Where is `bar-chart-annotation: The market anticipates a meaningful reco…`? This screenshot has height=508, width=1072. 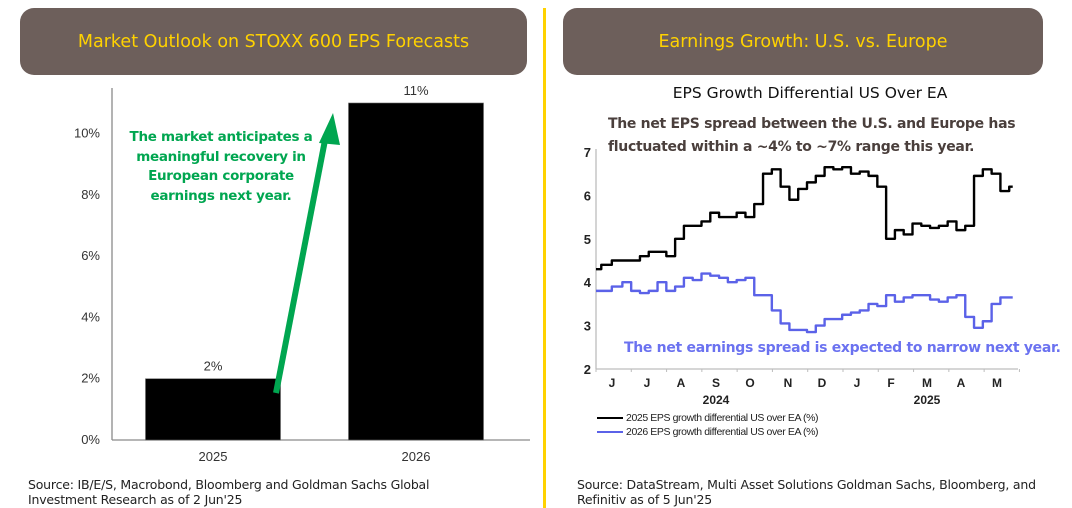 bar-chart-annotation: The market anticipates a meaningful reco… is located at coordinates (221, 166).